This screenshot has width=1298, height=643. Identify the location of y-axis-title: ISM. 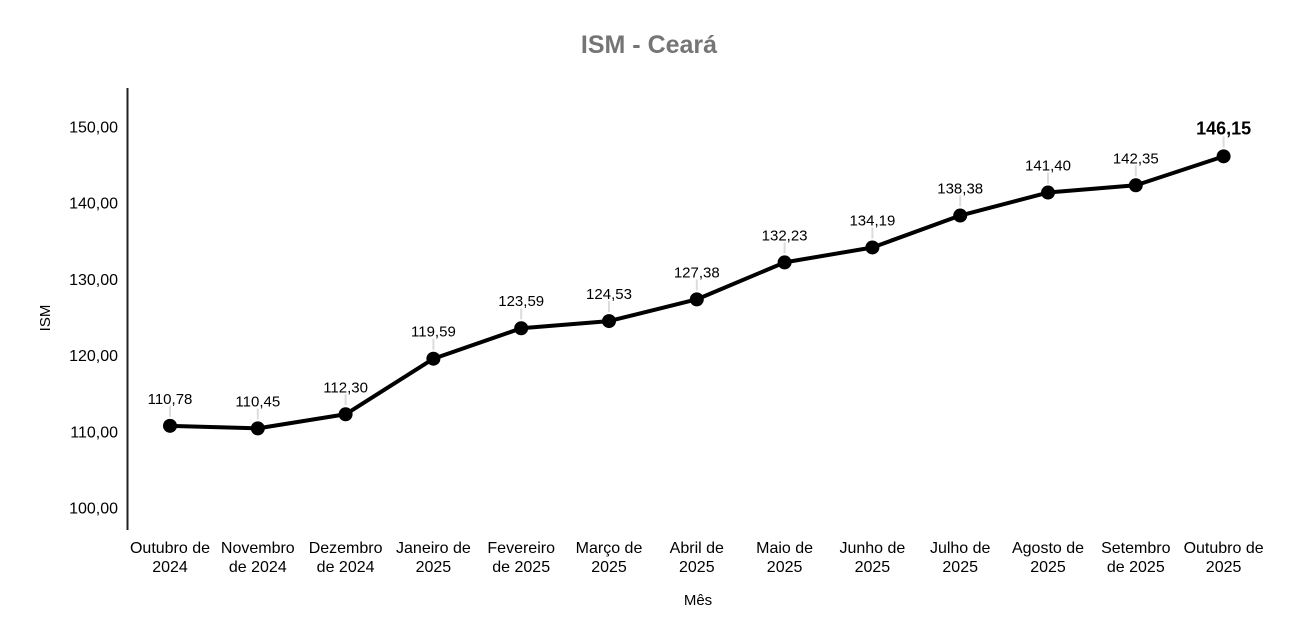
(45, 318).